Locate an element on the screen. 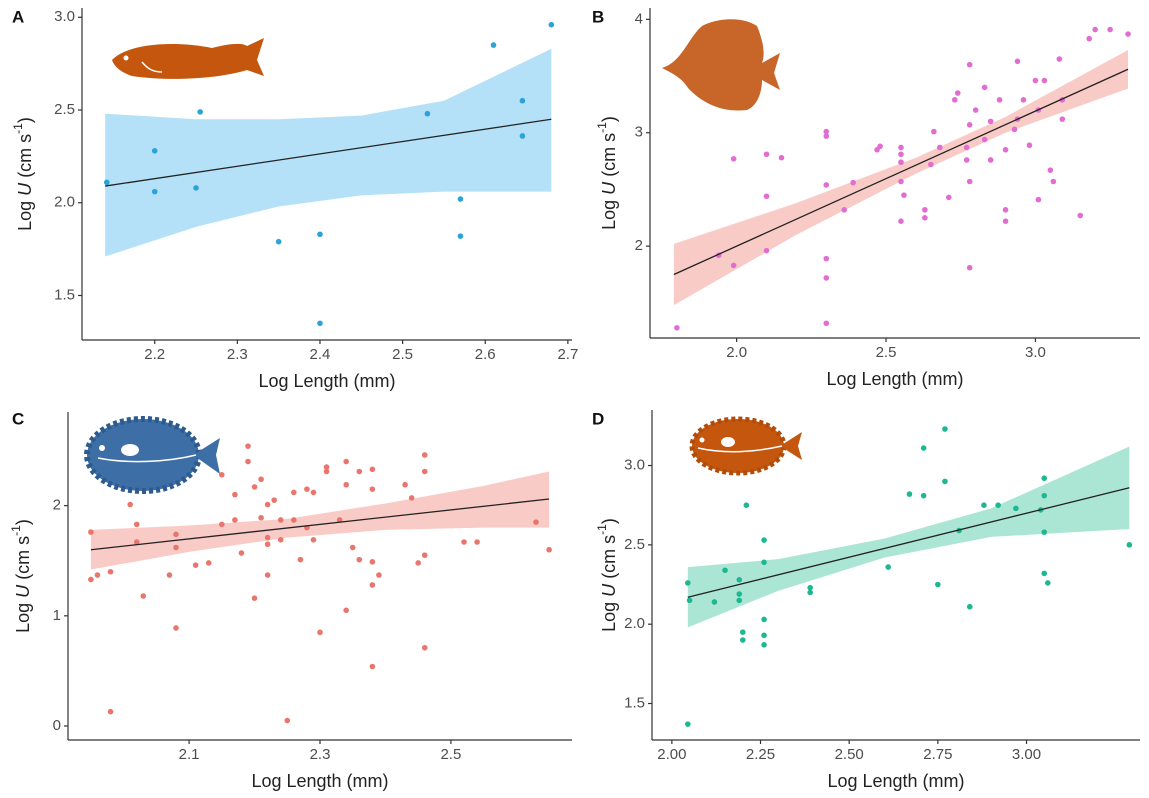  x-tick-label: 3.0 is located at coordinates (1035, 352).